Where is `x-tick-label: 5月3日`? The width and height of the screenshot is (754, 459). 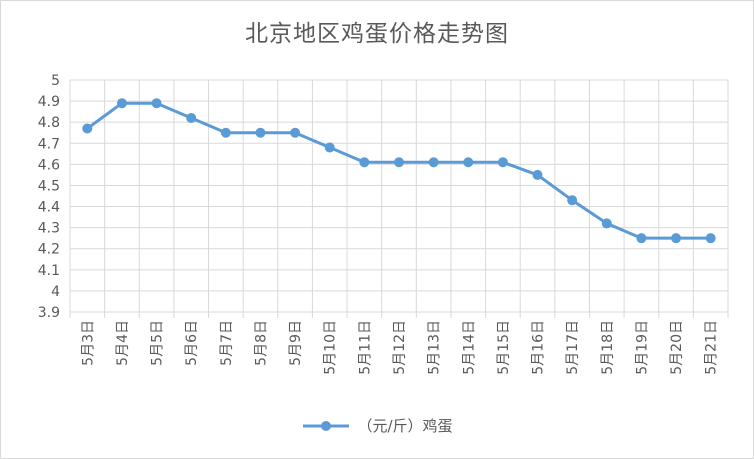 x-tick-label: 5月3日 is located at coordinates (88, 343).